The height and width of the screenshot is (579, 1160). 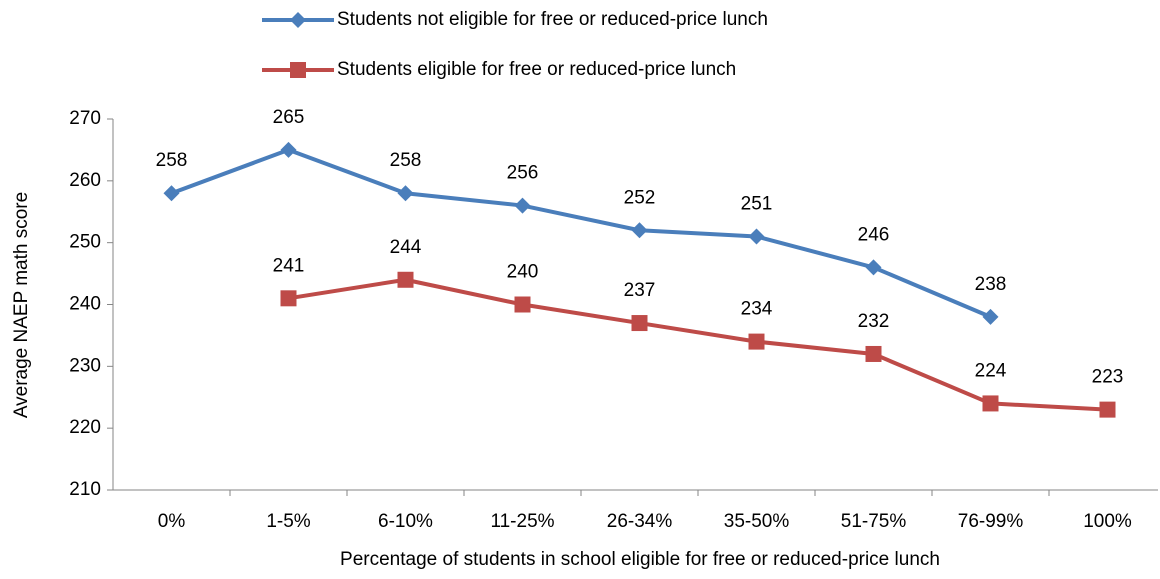 I want to click on data-label: 223, so click(x=1108, y=377).